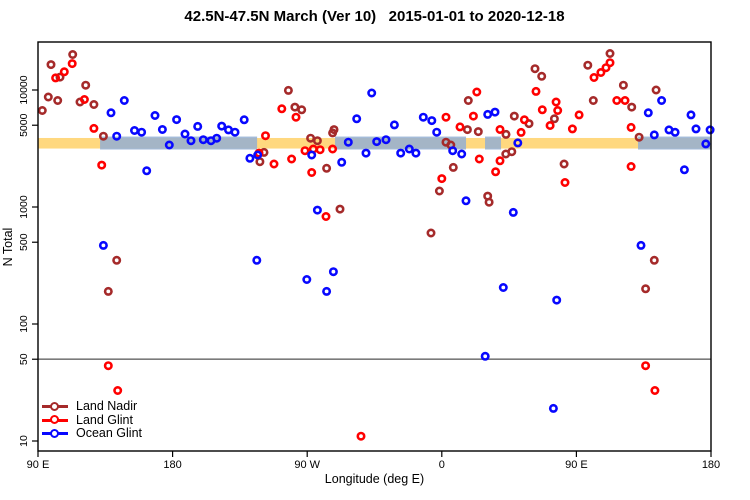  Describe the element at coordinates (374, 479) in the screenshot. I see `x-axis-label: Longitude (deg E)` at that location.